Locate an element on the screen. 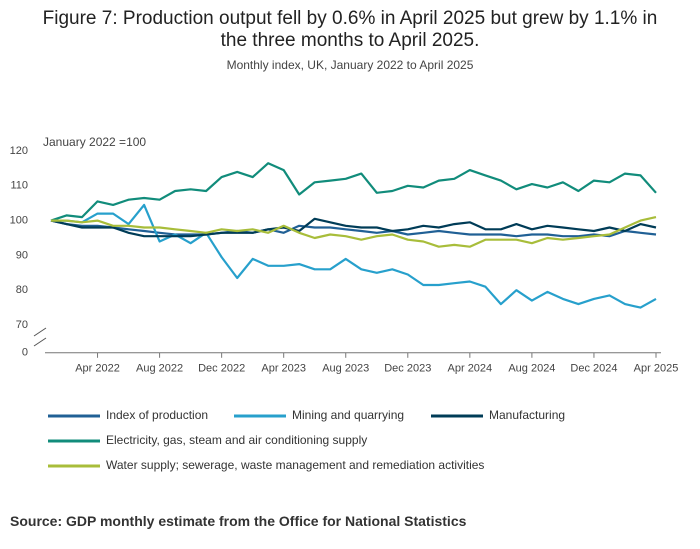 The width and height of the screenshot is (700, 549). y-tick-label: 120 is located at coordinates (19, 151).